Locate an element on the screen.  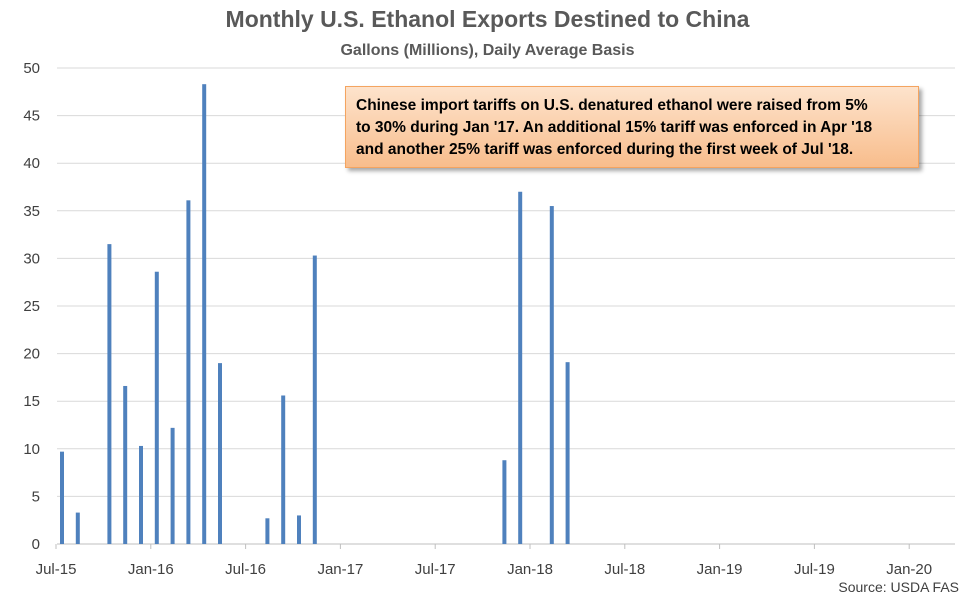
x-tick-label: Jan-19 is located at coordinates (720, 569).